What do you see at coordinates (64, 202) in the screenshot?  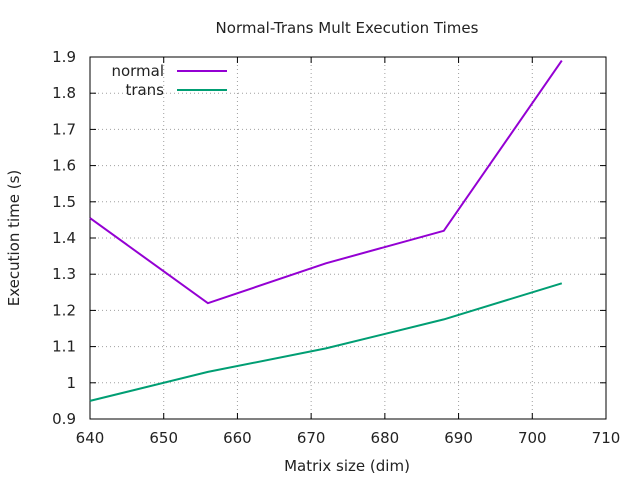 I see `y-tick-label: 1.5` at bounding box center [64, 202].